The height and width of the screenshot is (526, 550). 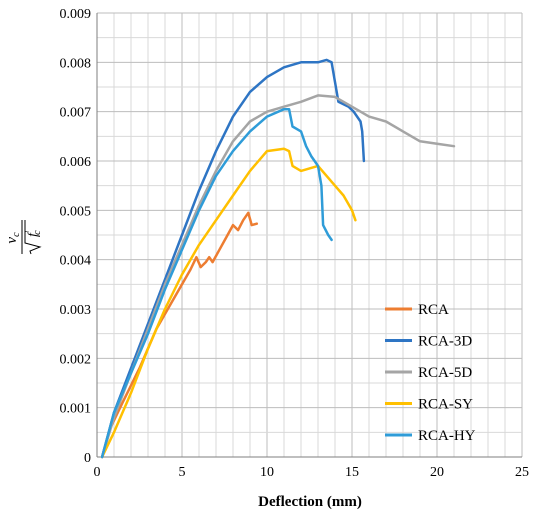 What do you see at coordinates (76, 162) in the screenshot?
I see `y-tick-label: 0.006` at bounding box center [76, 162].